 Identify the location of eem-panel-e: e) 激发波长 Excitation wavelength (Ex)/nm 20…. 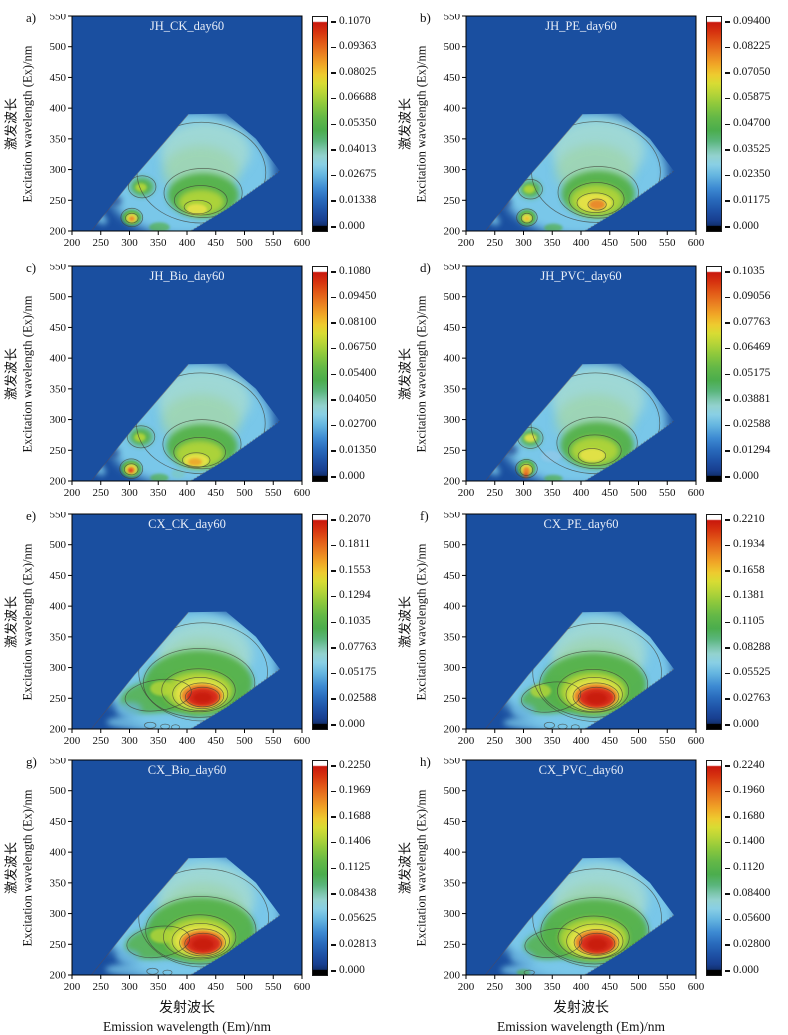
(197, 631).